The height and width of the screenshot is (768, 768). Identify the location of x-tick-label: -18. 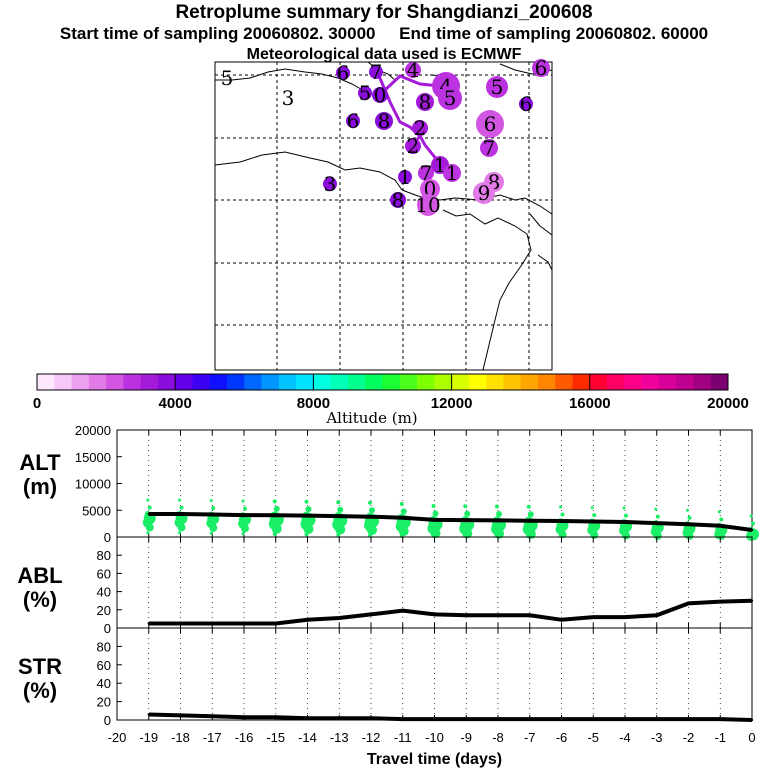
(180, 737).